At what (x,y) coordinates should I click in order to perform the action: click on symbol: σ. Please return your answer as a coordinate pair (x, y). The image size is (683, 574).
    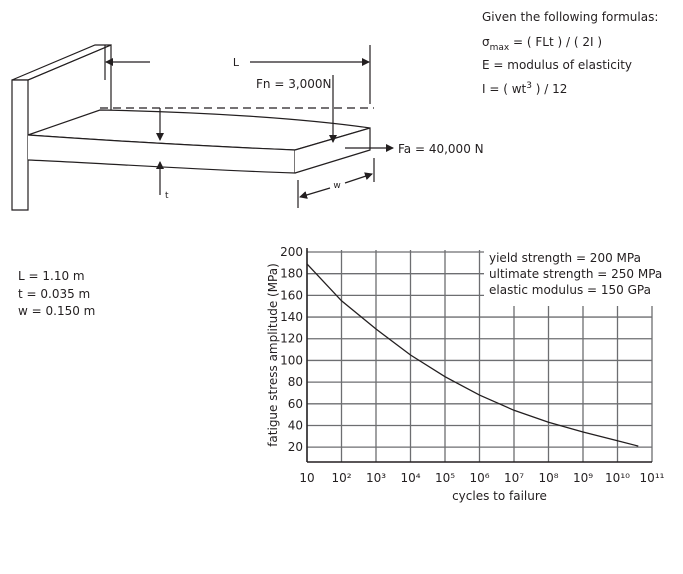
    Looking at the image, I should click on (486, 42).